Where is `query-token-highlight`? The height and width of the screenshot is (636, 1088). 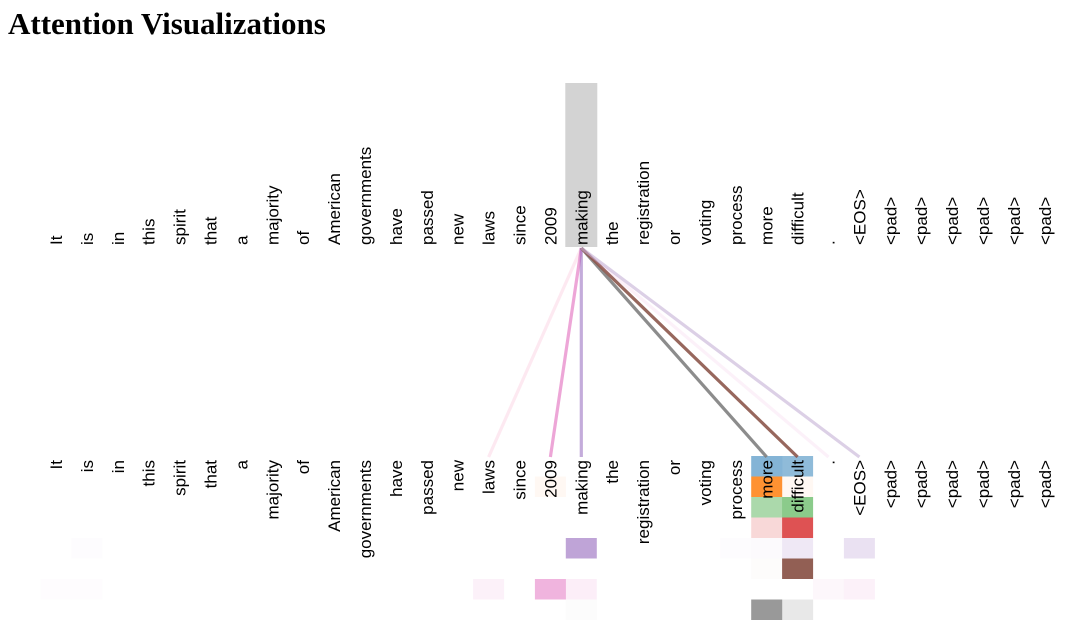
query-token-highlight is located at coordinates (581, 165).